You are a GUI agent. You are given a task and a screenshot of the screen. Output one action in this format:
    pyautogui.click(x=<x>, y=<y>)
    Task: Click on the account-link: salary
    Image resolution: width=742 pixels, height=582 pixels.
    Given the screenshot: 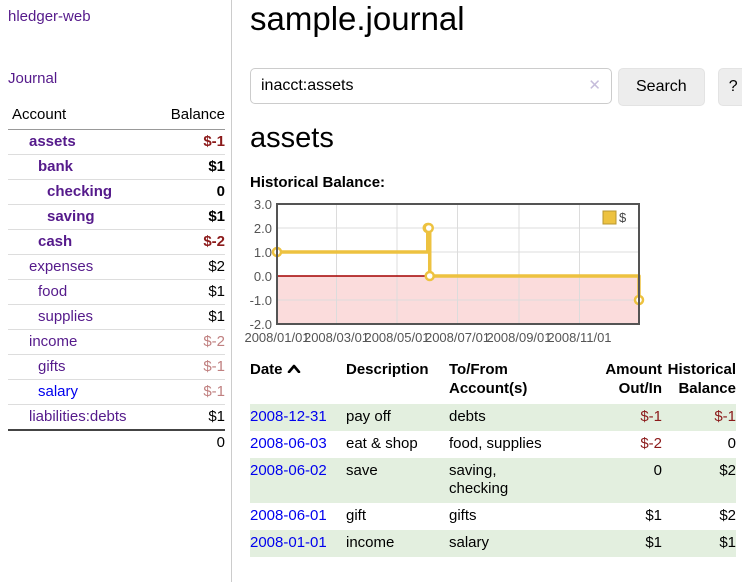 What is the action you would take?
    pyautogui.click(x=58, y=391)
    